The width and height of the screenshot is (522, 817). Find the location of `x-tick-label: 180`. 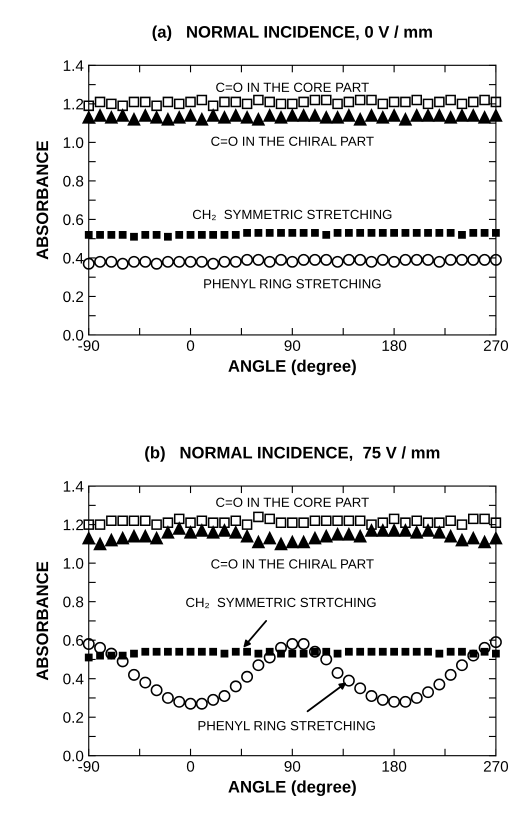

x-tick-label: 180 is located at coordinates (394, 766).